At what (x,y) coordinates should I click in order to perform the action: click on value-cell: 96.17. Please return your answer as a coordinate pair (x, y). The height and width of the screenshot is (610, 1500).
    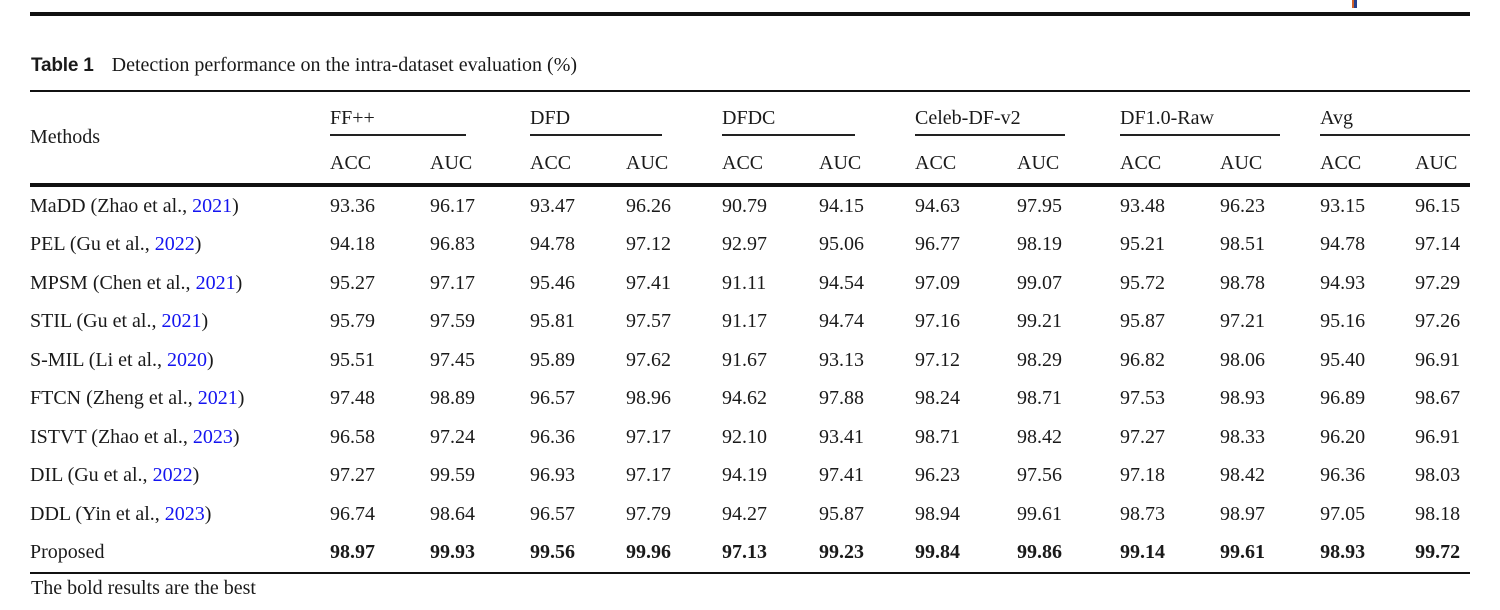
    Looking at the image, I should click on (452, 205).